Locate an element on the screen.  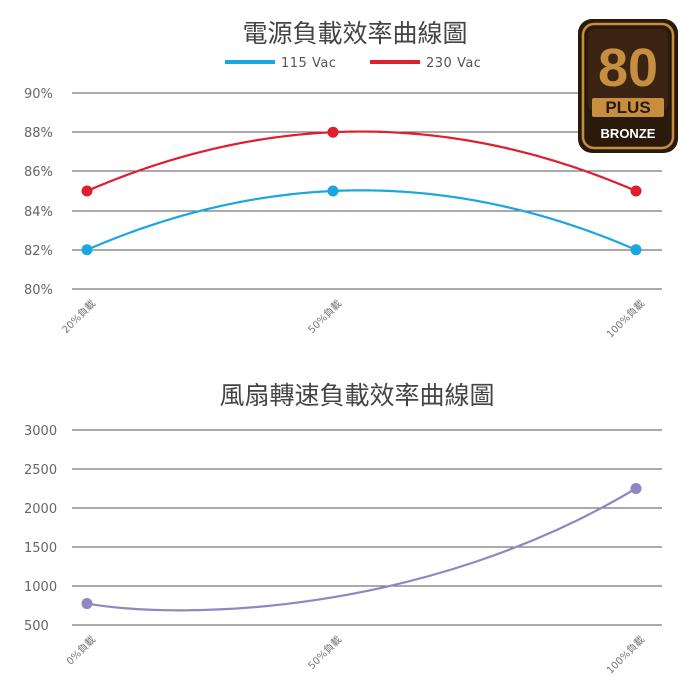
badge-ring is located at coordinates (628, 86).